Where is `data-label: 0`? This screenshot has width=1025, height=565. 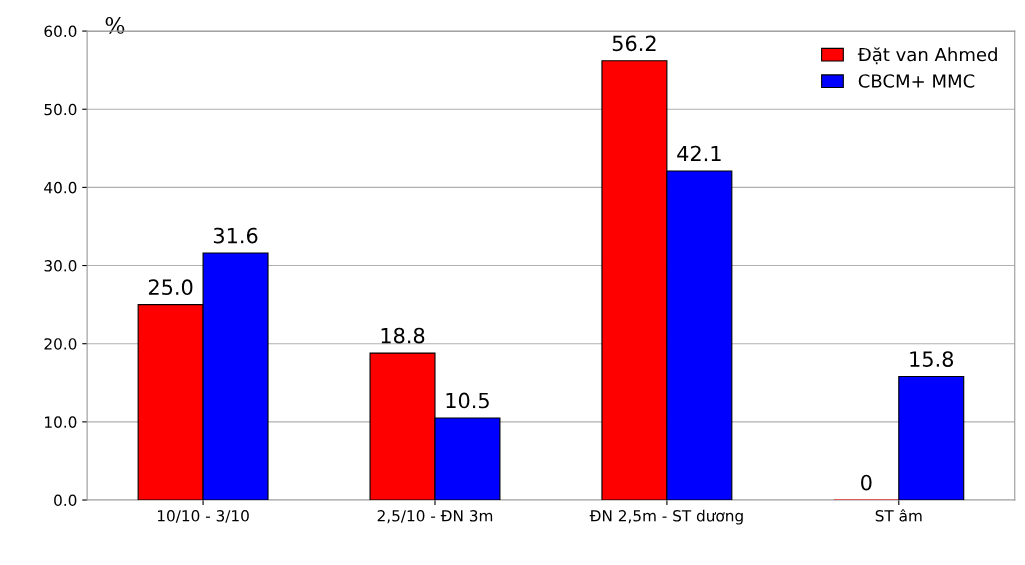
data-label: 0 is located at coordinates (866, 482).